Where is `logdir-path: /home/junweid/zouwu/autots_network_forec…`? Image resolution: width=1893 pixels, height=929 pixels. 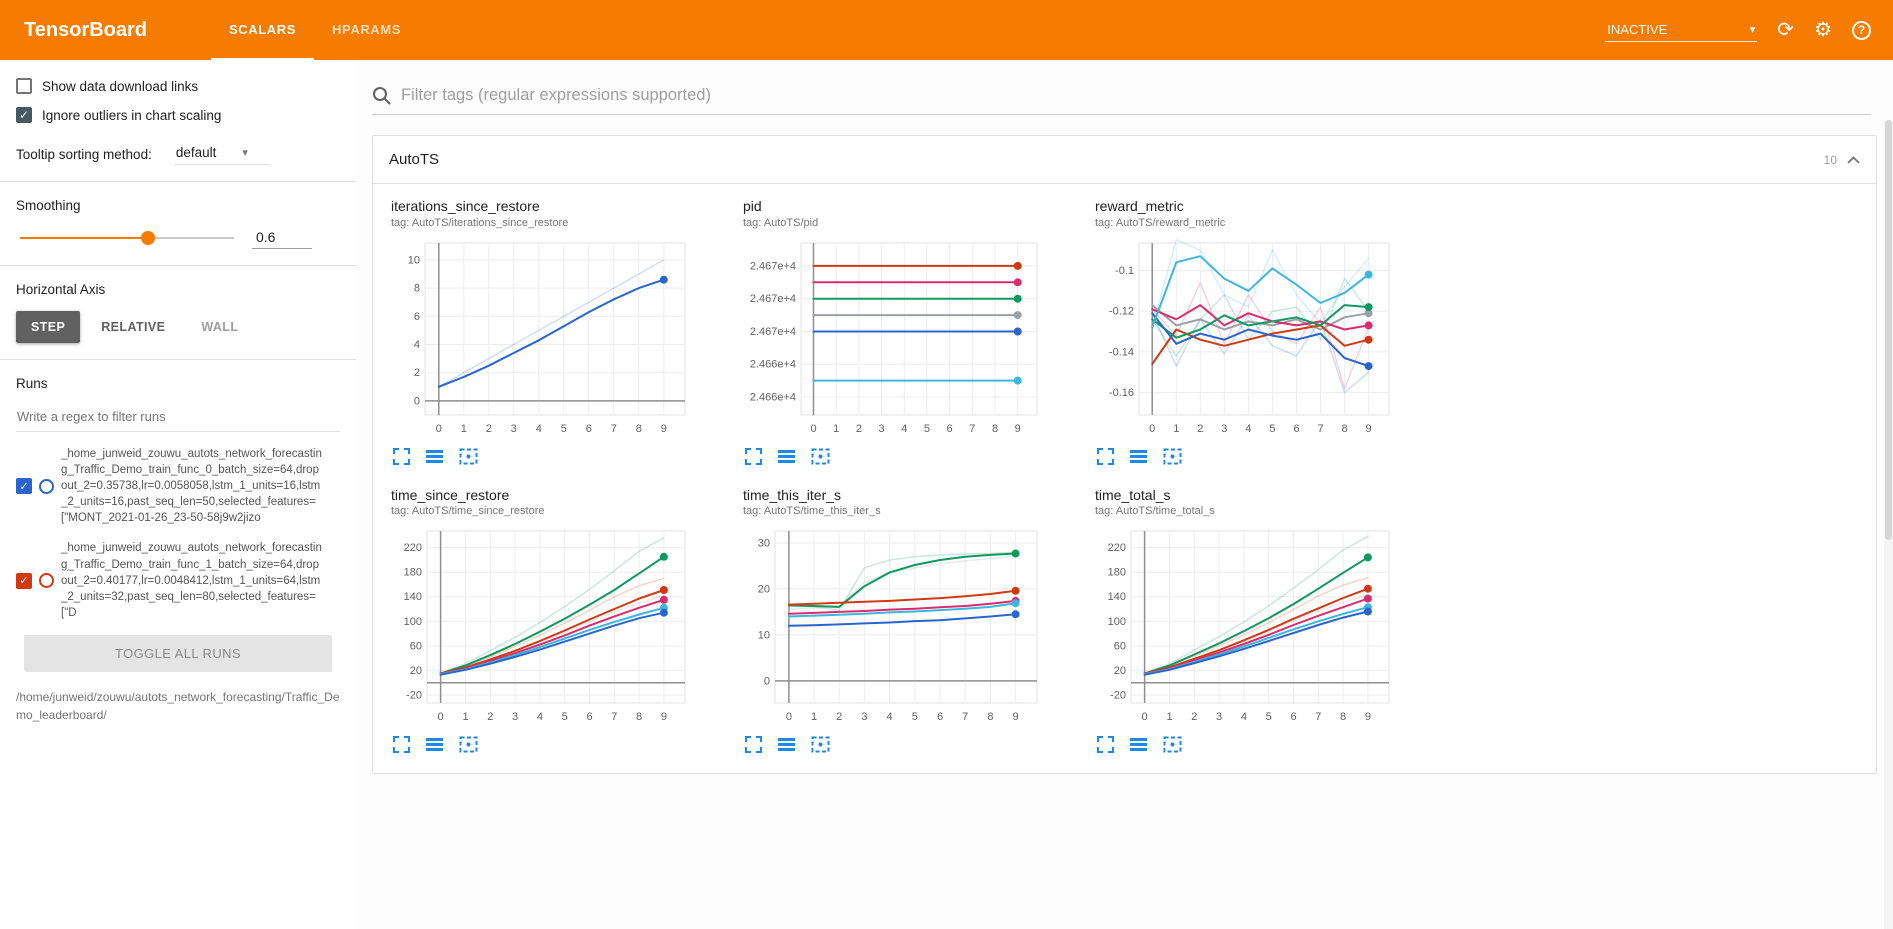
logdir-path: /home/junweid/zouwu/autots_network_forec… is located at coordinates (178, 705).